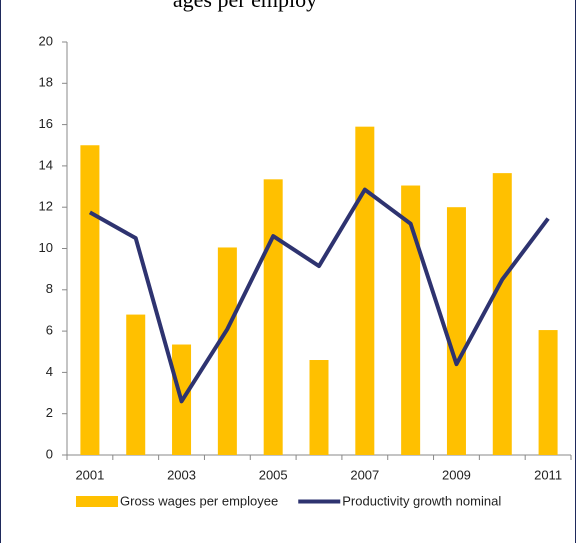 Image resolution: width=577 pixels, height=543 pixels. Describe the element at coordinates (199, 500) in the screenshot. I see `legend-label: Gross wages per employee` at that location.